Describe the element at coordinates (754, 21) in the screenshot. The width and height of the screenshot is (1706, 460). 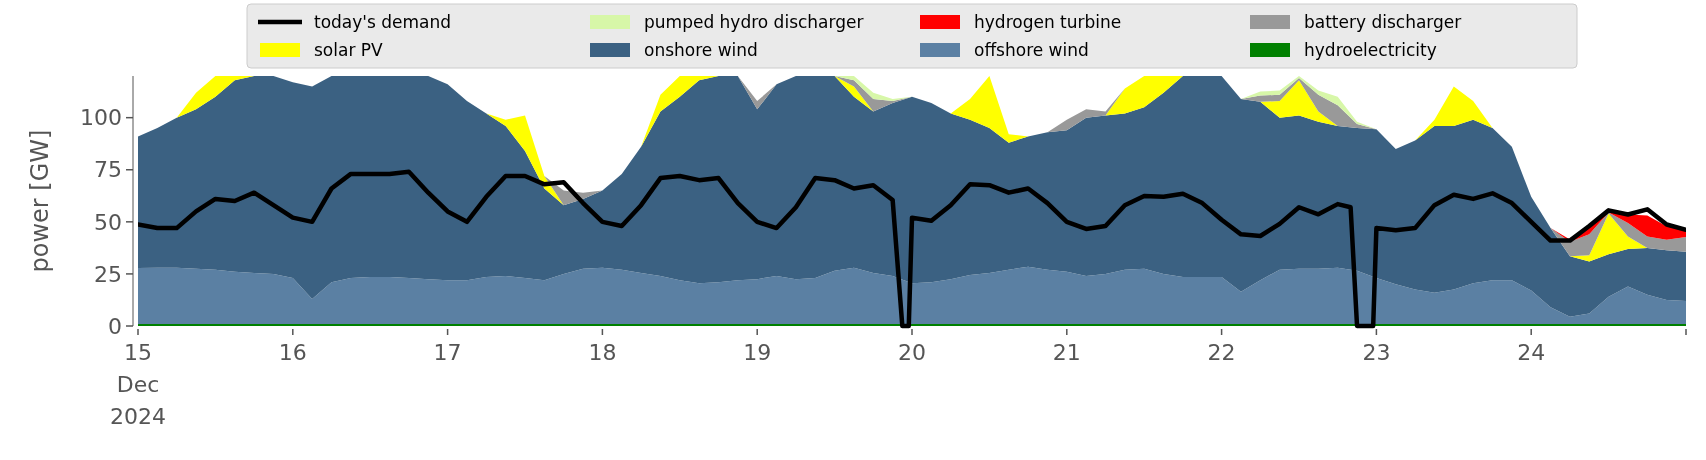
I see `legend-label: pumped hydro discharger` at that location.